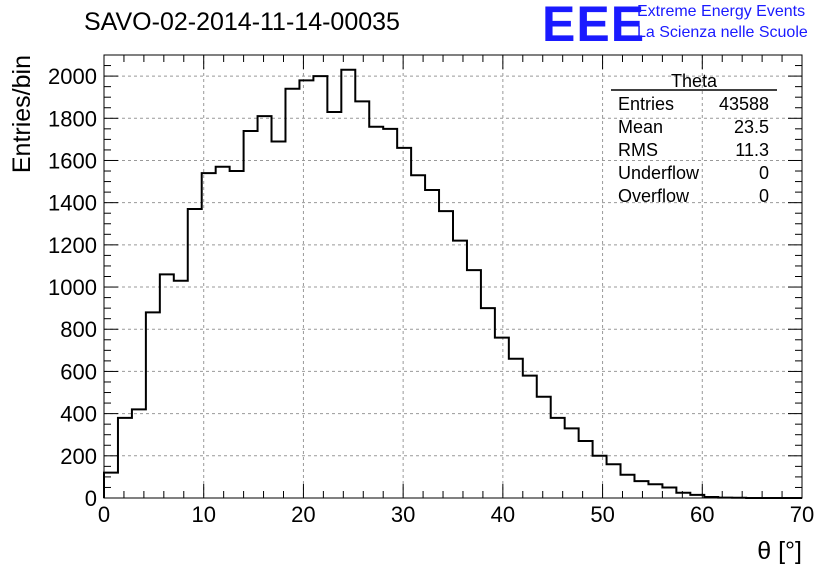  What do you see at coordinates (242, 22) in the screenshot?
I see `chart-title: SAVO-02-2014-11-14-00035` at bounding box center [242, 22].